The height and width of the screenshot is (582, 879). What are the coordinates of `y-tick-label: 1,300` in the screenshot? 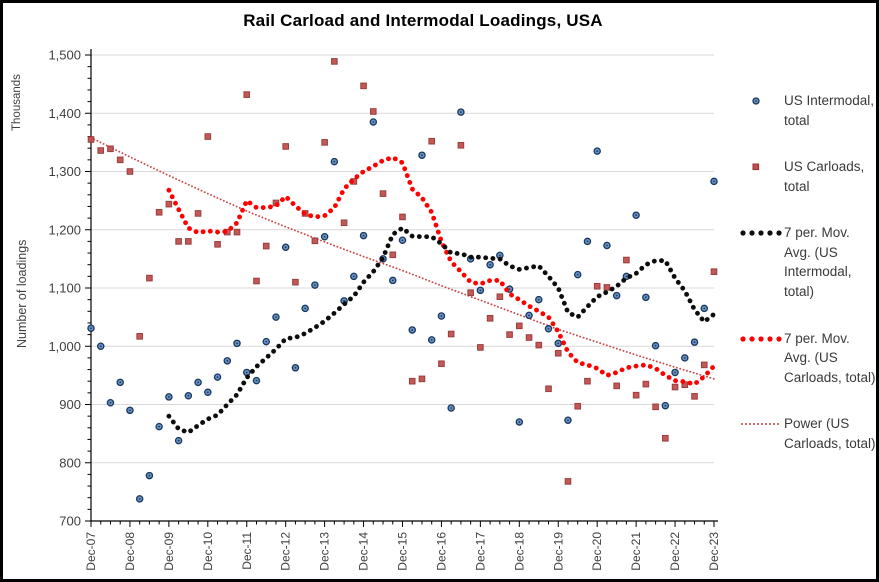 It's located at (64, 171).